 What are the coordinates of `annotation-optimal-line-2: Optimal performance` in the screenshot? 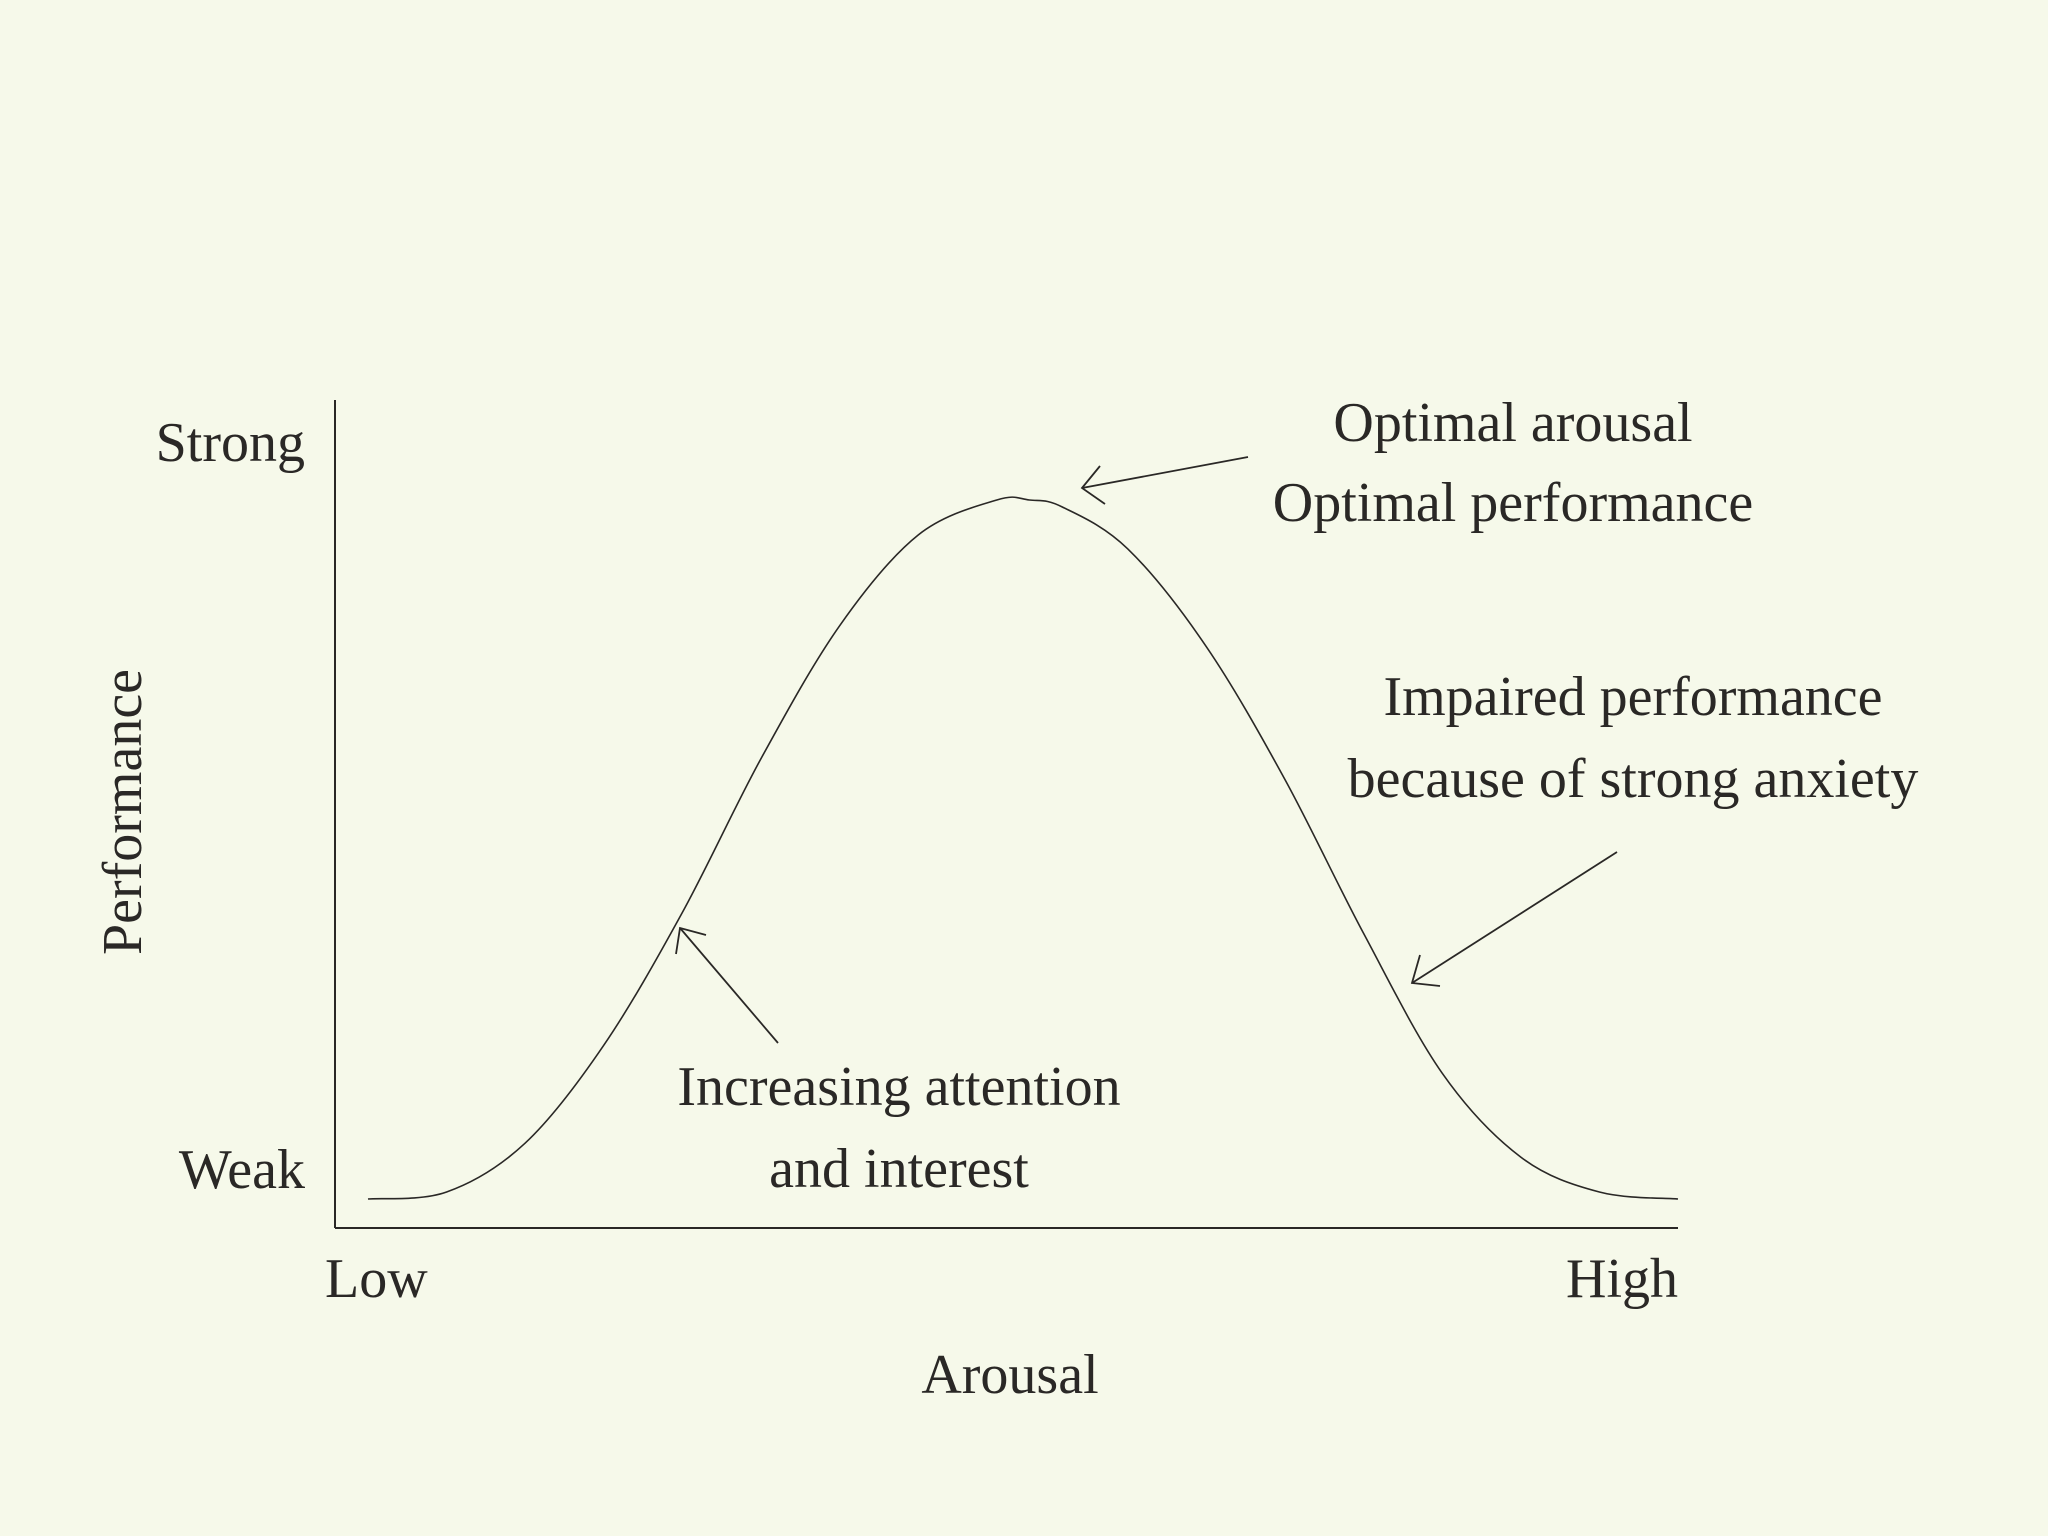 It's located at (1513, 503).